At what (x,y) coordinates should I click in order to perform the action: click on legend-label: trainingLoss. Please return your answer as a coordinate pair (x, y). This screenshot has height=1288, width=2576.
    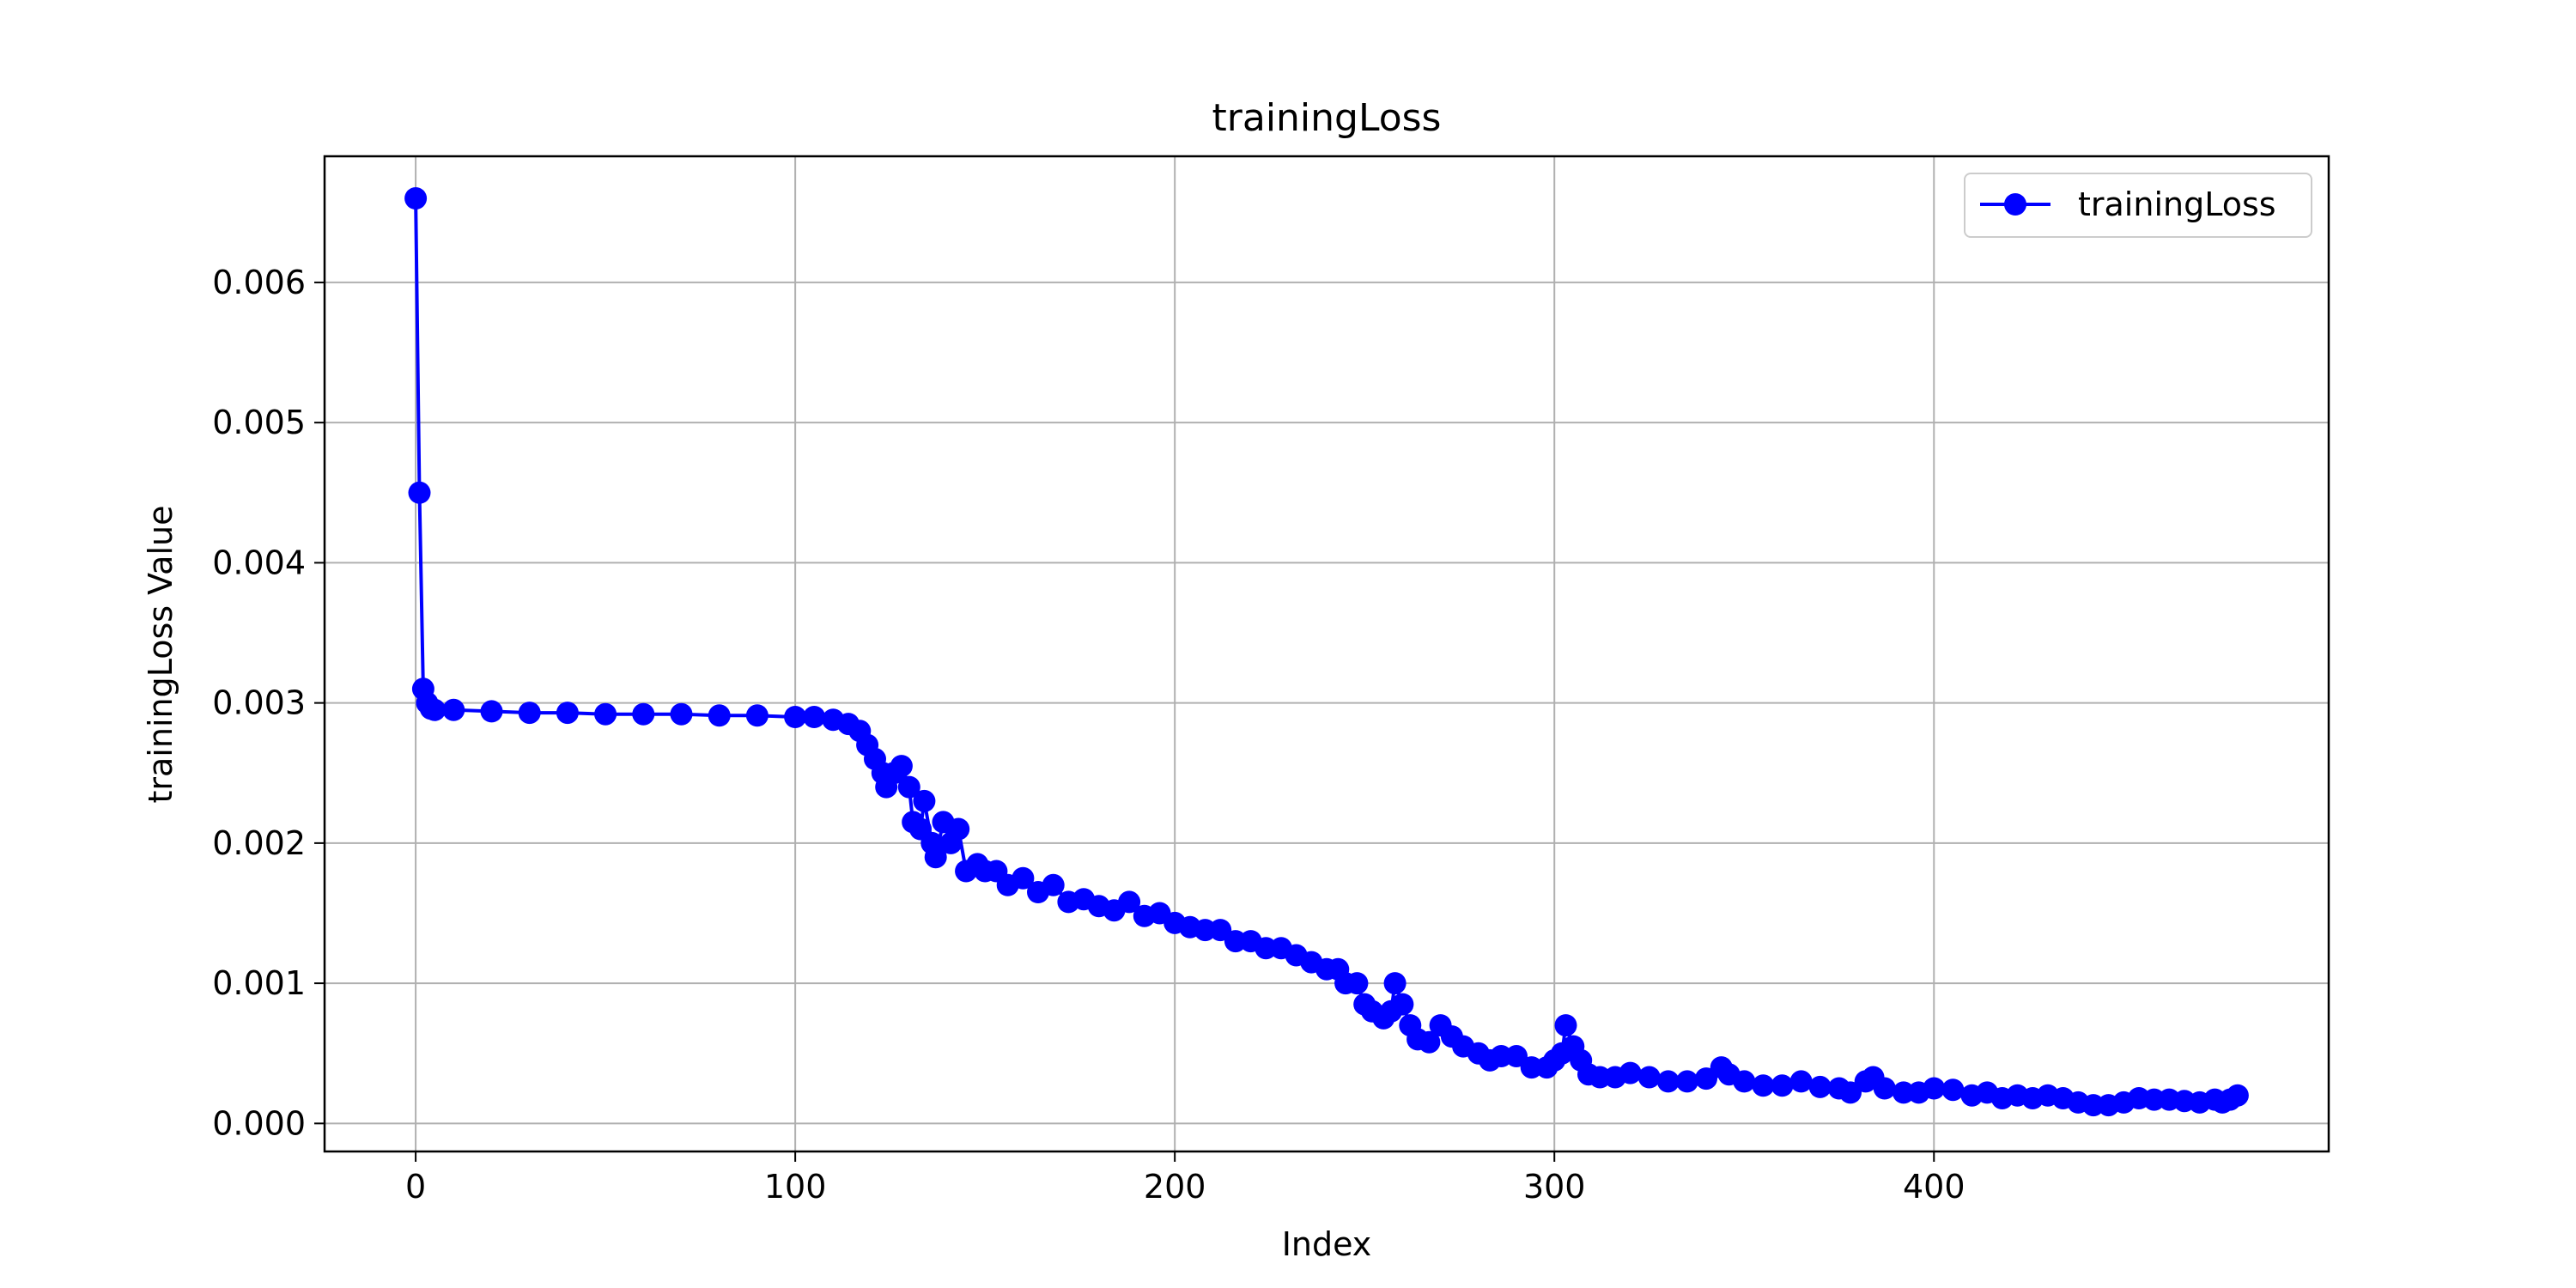
    Looking at the image, I should click on (2177, 204).